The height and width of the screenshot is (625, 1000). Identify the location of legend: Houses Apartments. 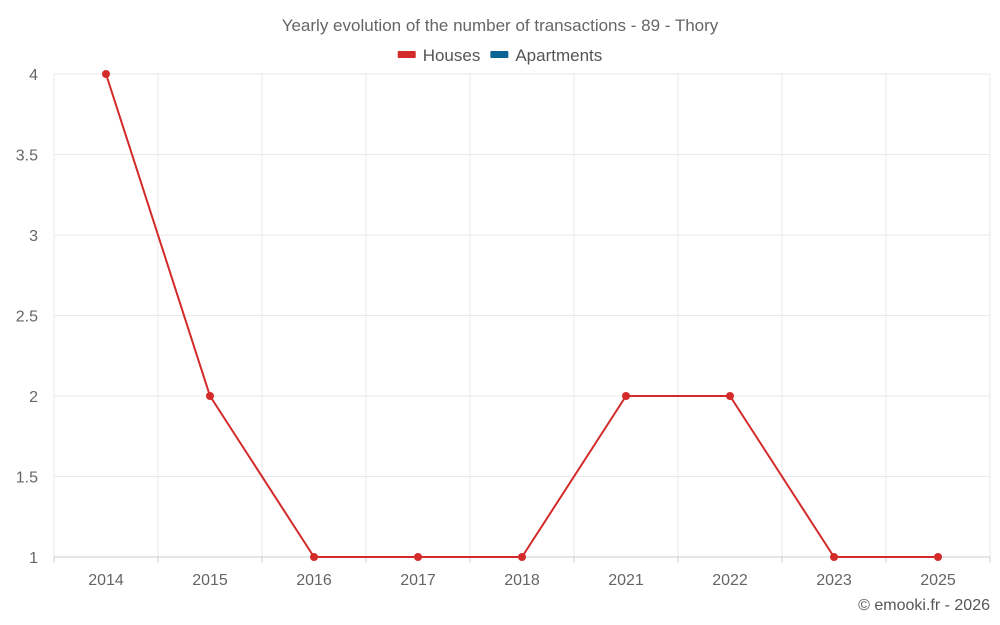
(499, 55).